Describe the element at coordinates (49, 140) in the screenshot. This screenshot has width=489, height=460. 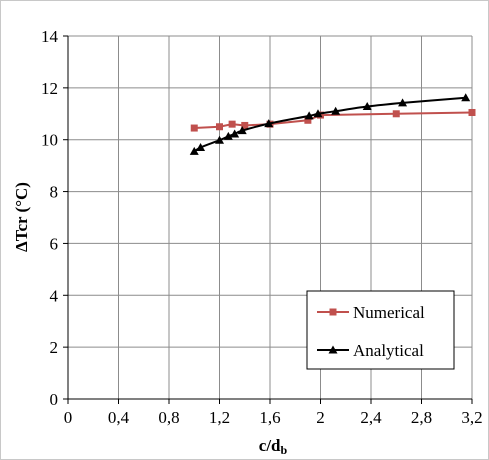
I see `y-tick-label: 10` at that location.